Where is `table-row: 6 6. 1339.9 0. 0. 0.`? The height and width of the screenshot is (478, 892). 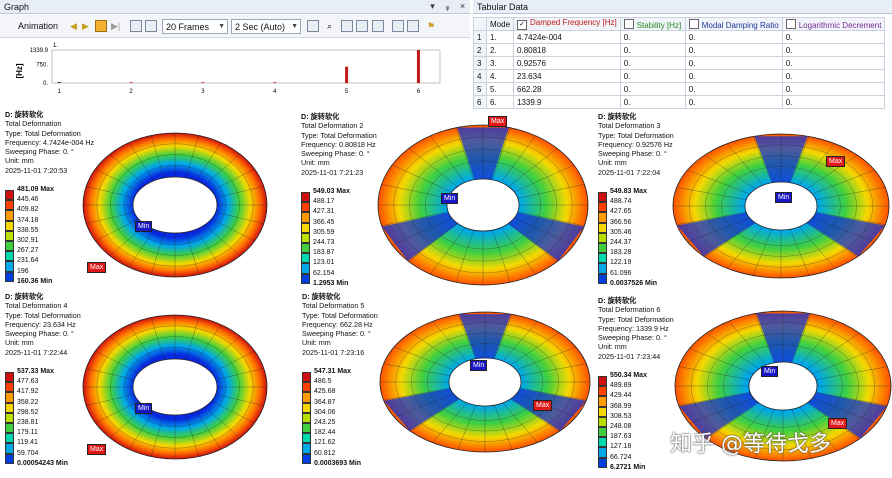 table-row: 6 6. 1339.9 0. 0. 0. is located at coordinates (679, 102).